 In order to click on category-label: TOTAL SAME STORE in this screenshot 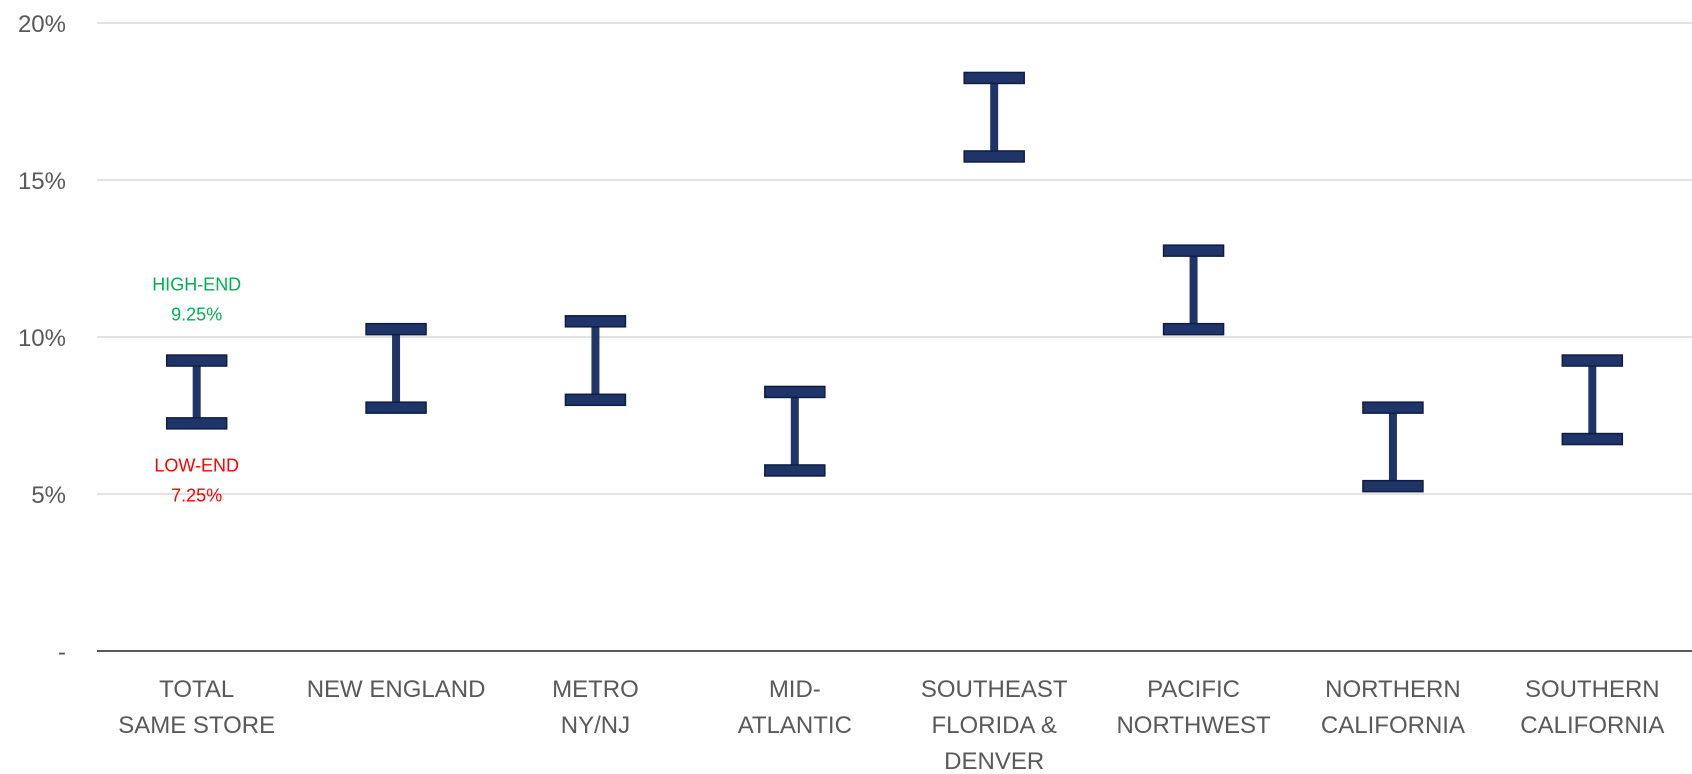, I will do `click(196, 707)`.